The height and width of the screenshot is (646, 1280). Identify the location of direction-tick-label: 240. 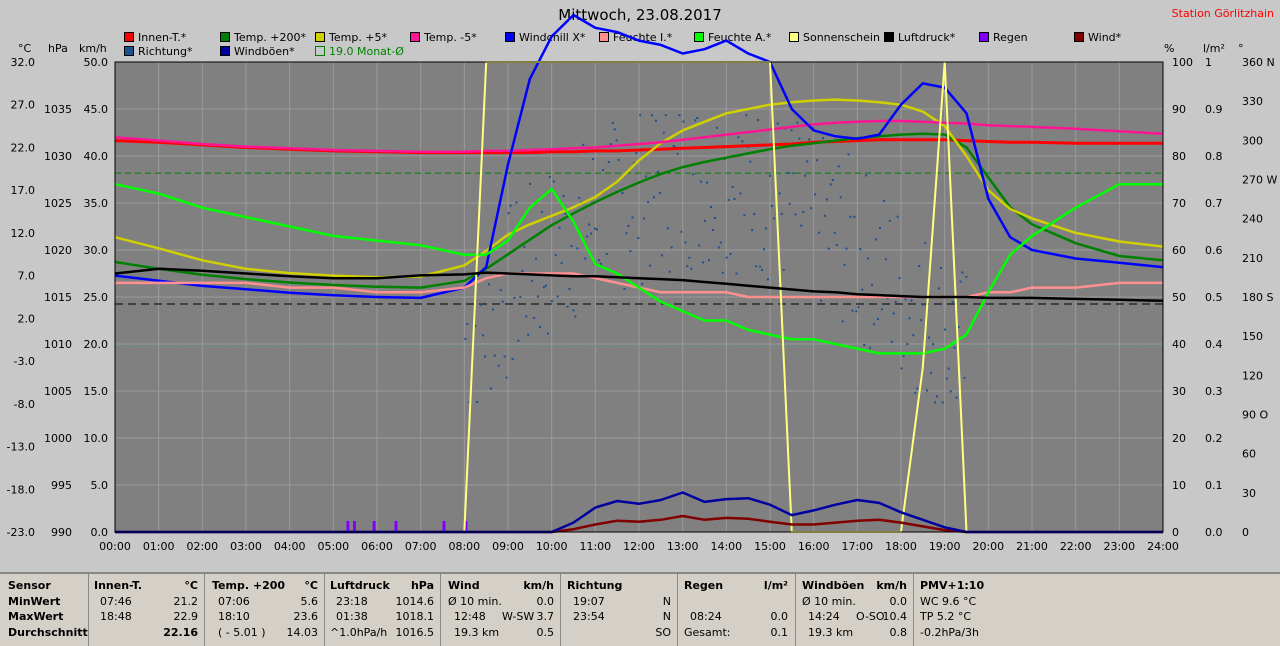
(1252, 219).